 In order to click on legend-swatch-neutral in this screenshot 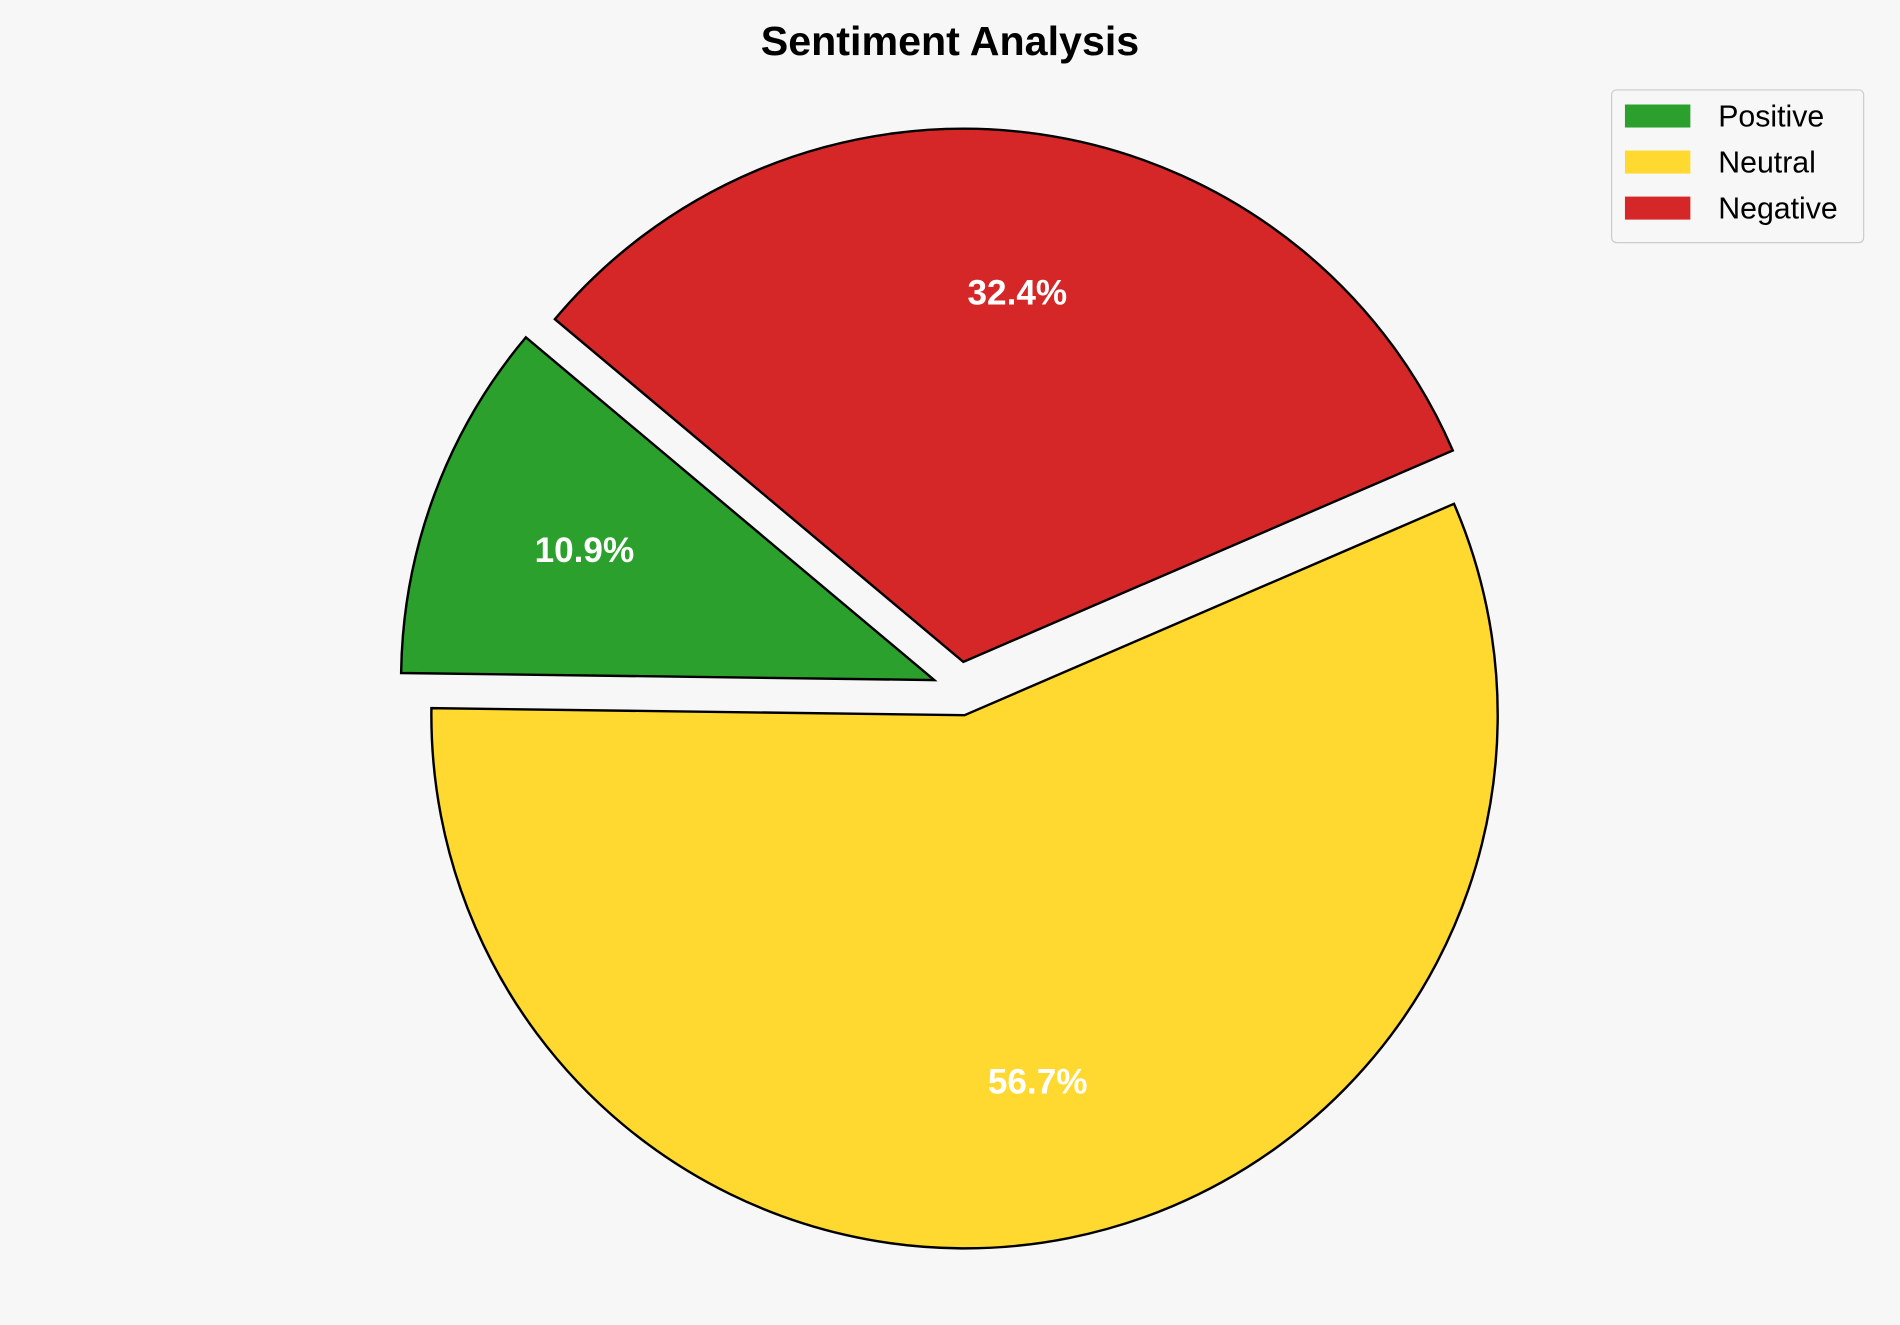, I will do `click(1657, 162)`.